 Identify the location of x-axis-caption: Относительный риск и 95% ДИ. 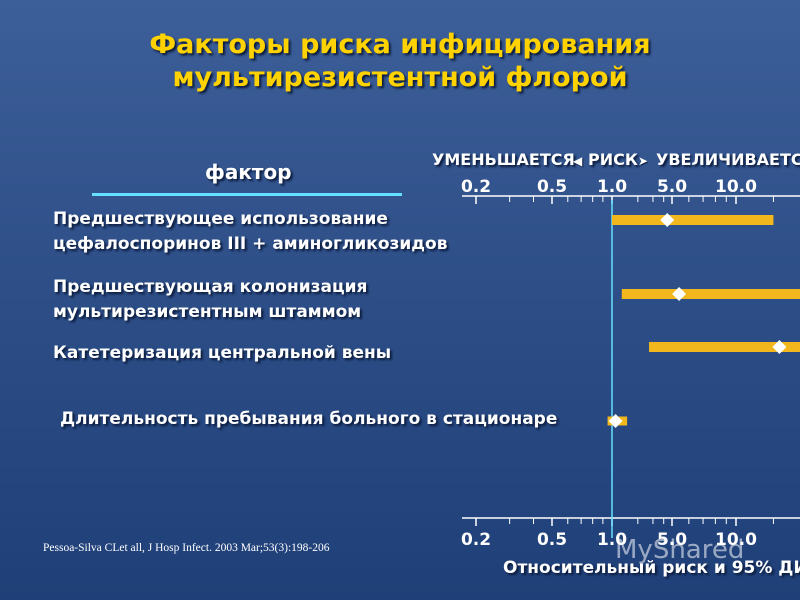
(651, 568).